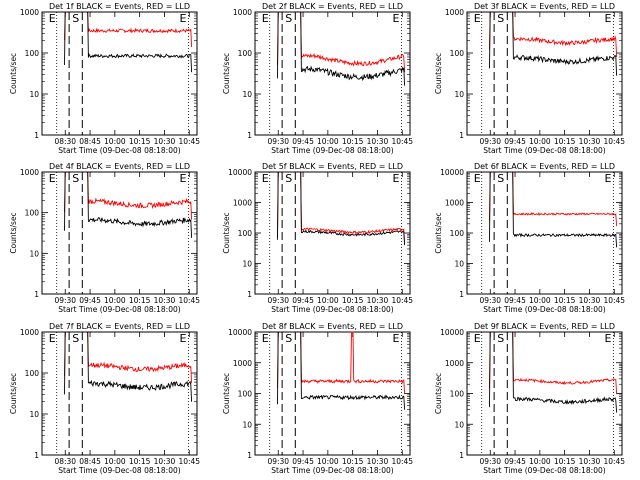 This screenshot has width=640, height=480. What do you see at coordinates (544, 166) in the screenshot?
I see `chart-title: Det 6f BLACK = Events, RED = LLD` at bounding box center [544, 166].